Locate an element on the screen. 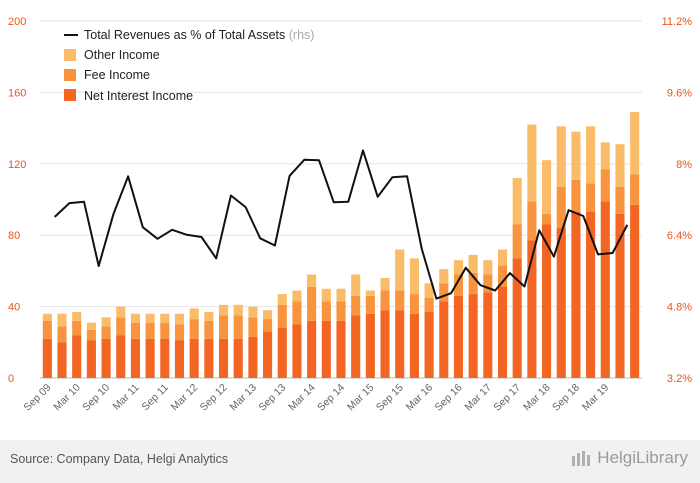 This screenshot has width=700, height=483. x-tick-label: Sep 16 is located at coordinates (449, 398).